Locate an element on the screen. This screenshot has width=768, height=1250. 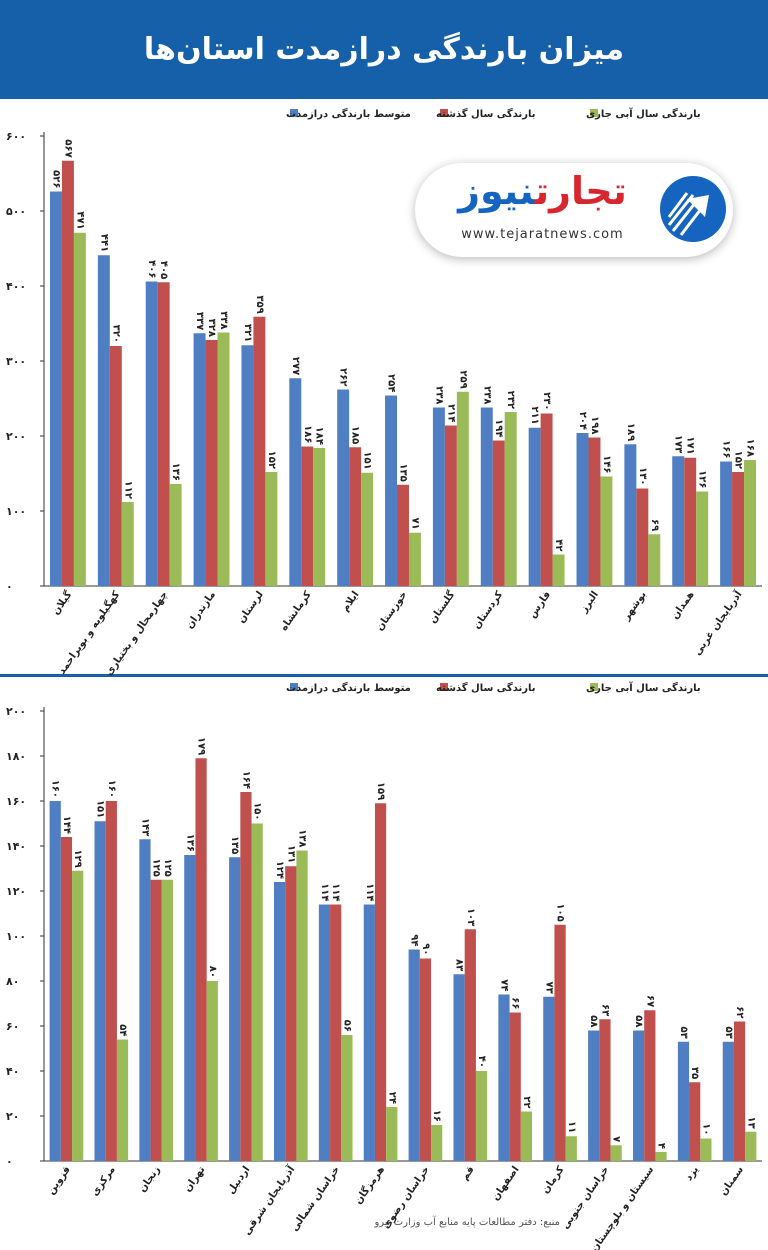
category-label: بوشهر is located at coordinates (634, 606).